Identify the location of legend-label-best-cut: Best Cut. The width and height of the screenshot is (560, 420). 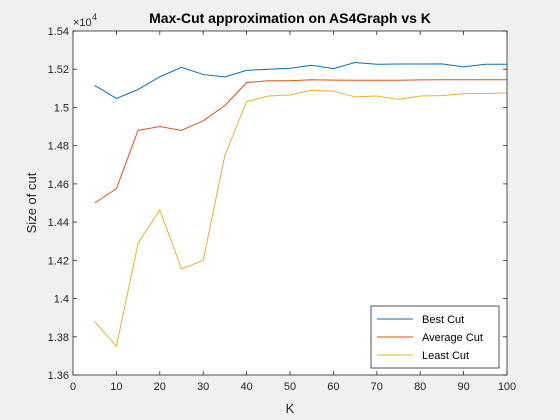
(443, 320).